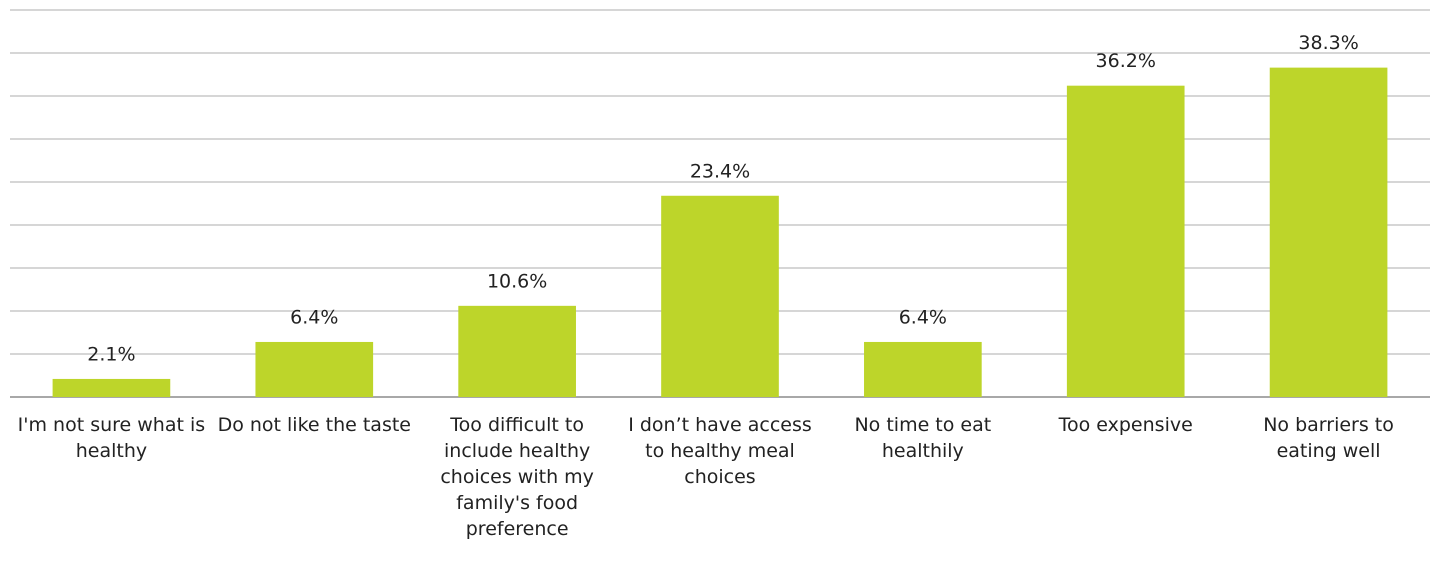  What do you see at coordinates (1126, 61) in the screenshot?
I see `value-label: 36.2%` at bounding box center [1126, 61].